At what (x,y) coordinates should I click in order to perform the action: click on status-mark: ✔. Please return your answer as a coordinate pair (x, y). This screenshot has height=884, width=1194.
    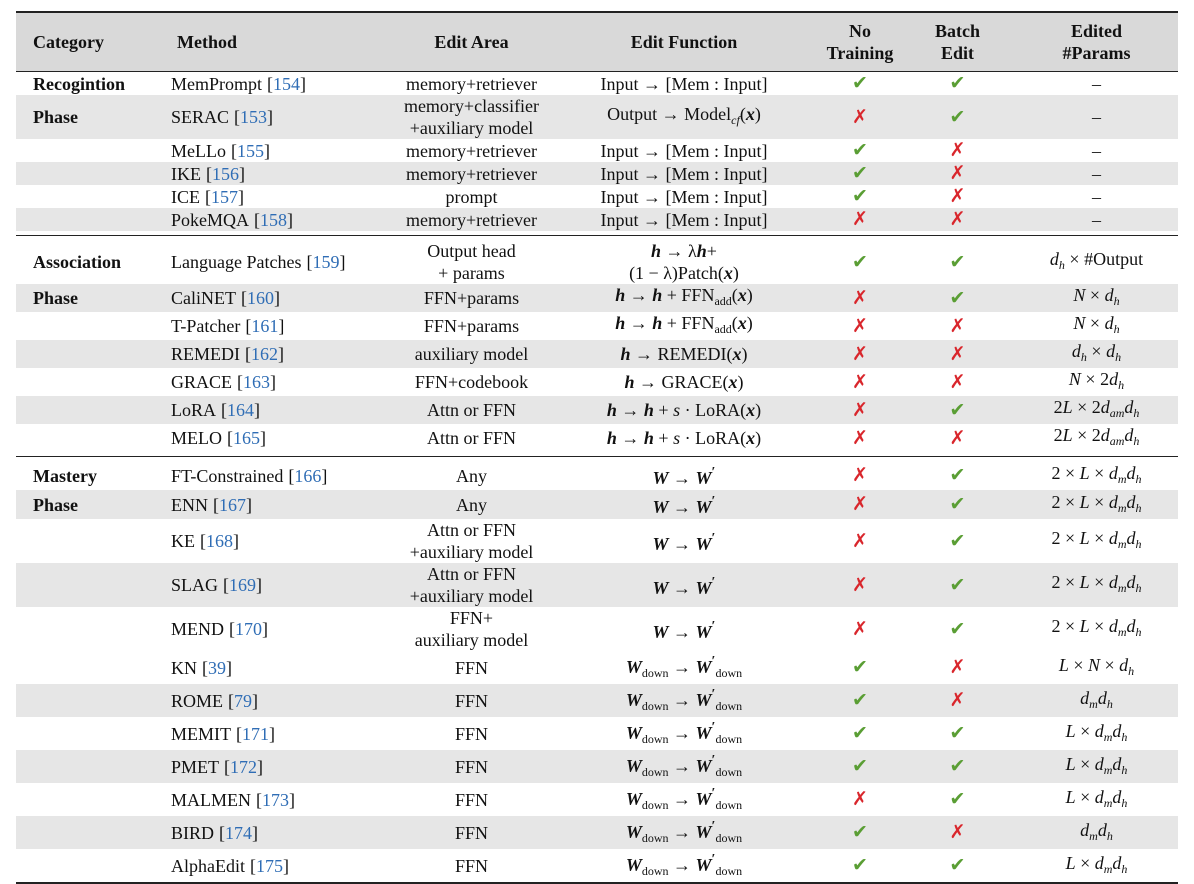
    Looking at the image, I should click on (957, 799).